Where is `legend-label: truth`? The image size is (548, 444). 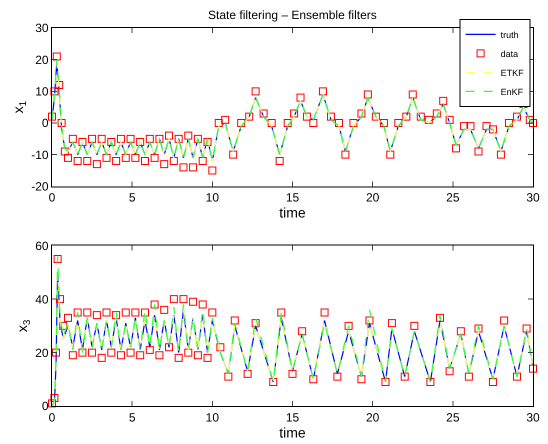 legend-label: truth is located at coordinates (509, 35).